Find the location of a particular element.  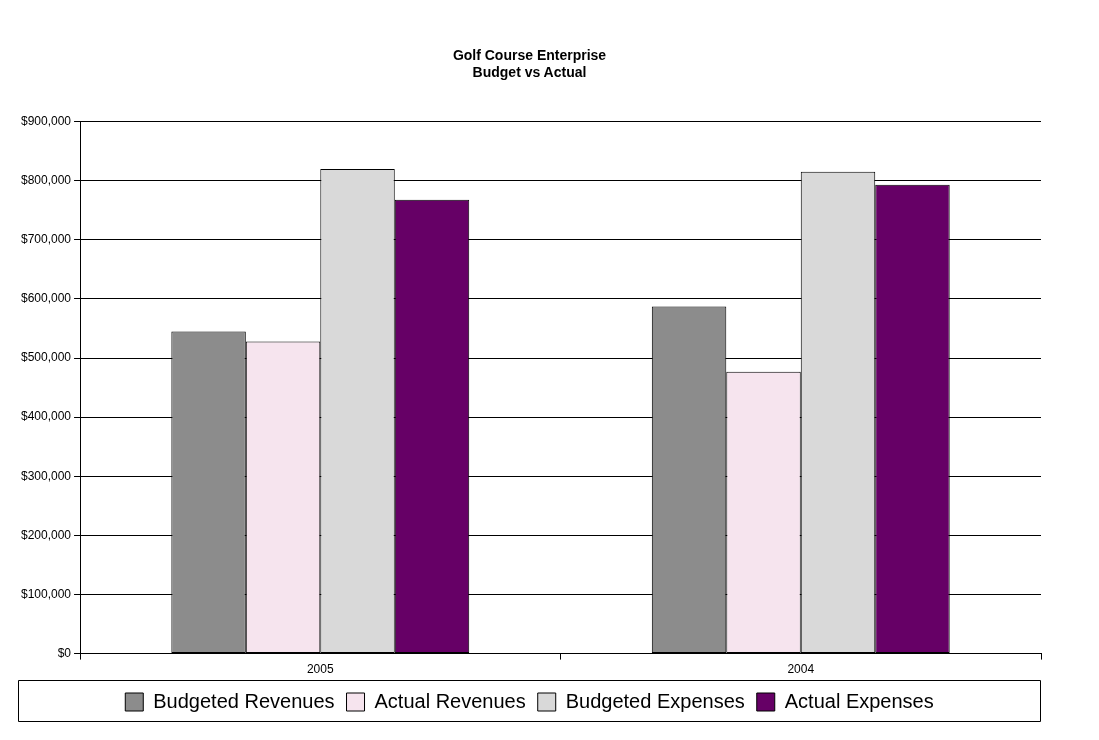

legend-label: Actual Revenues is located at coordinates (450, 700).